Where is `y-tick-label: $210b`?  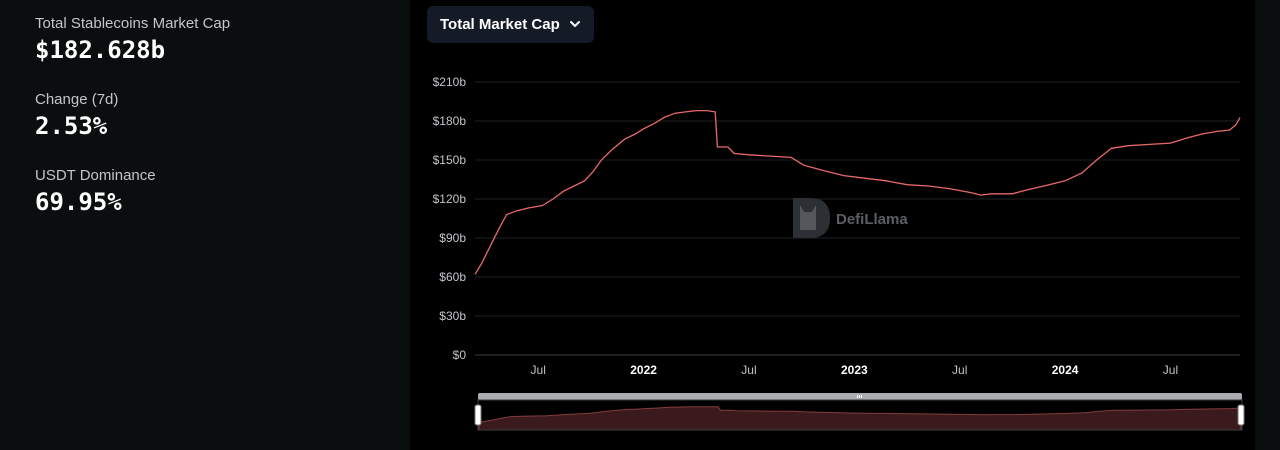 y-tick-label: $210b is located at coordinates (450, 82).